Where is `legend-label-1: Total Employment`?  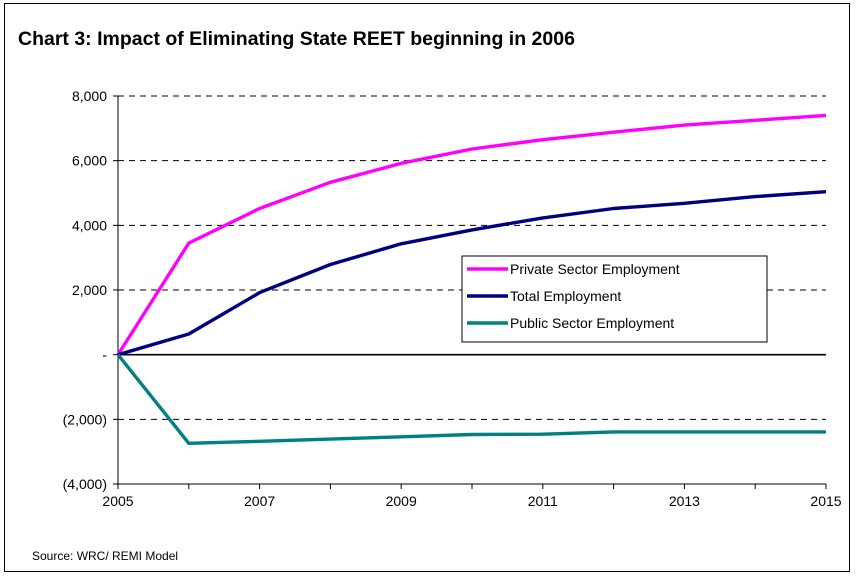 legend-label-1: Total Employment is located at coordinates (565, 296).